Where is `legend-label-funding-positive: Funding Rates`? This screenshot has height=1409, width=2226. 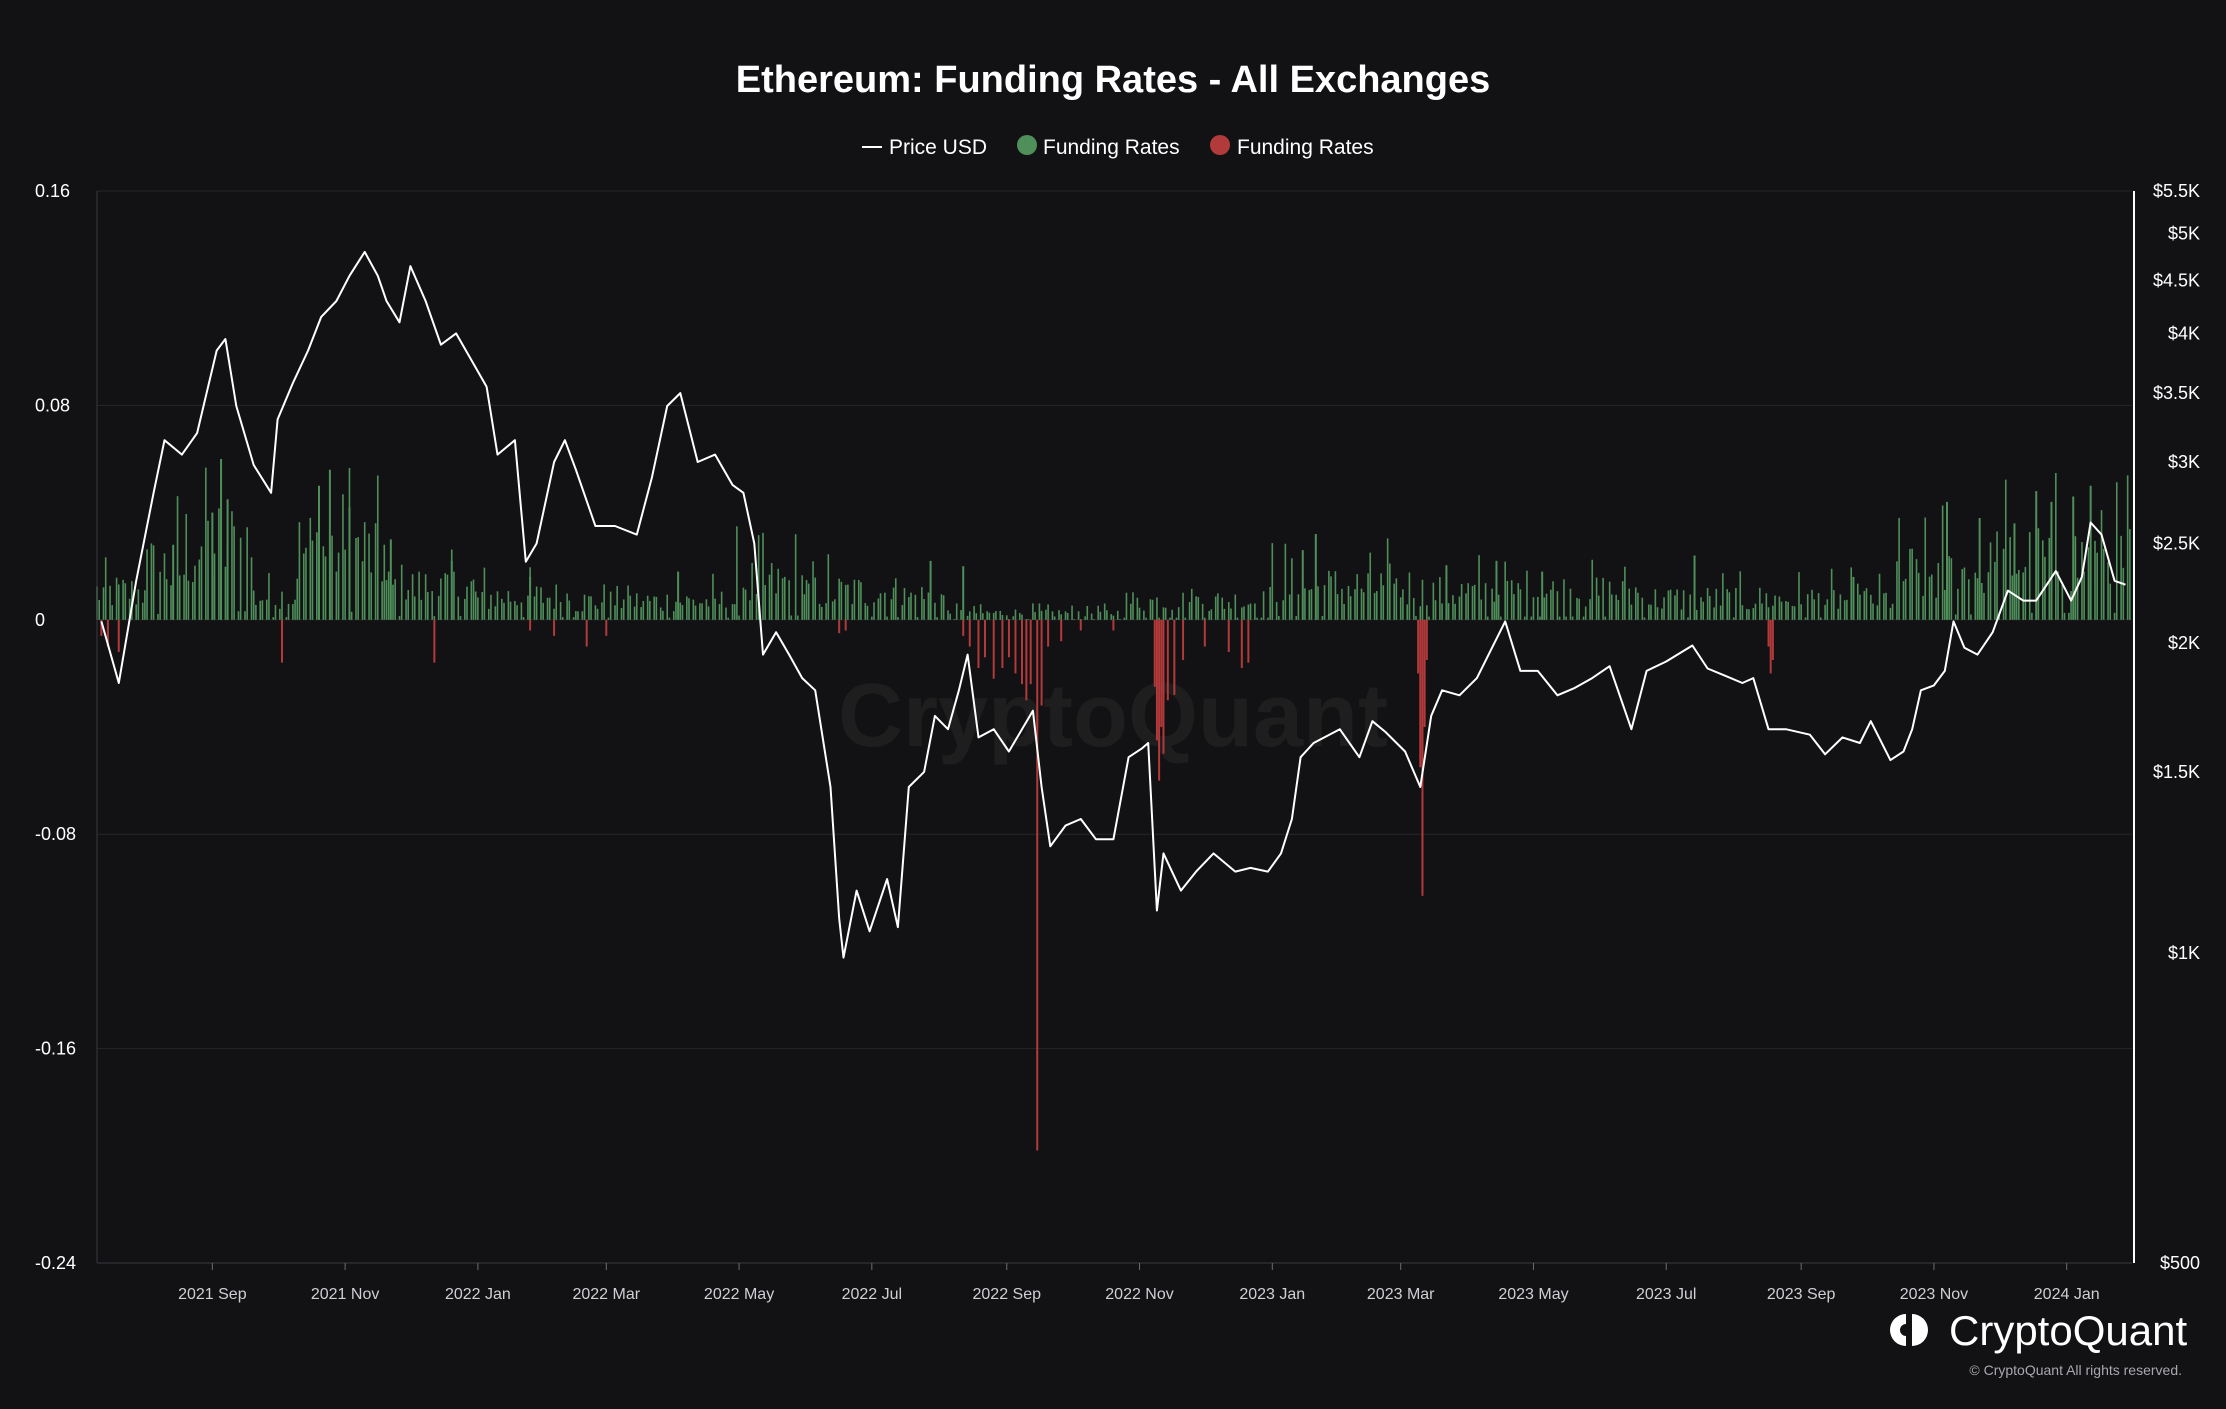
legend-label-funding-positive: Funding Rates is located at coordinates (1111, 147).